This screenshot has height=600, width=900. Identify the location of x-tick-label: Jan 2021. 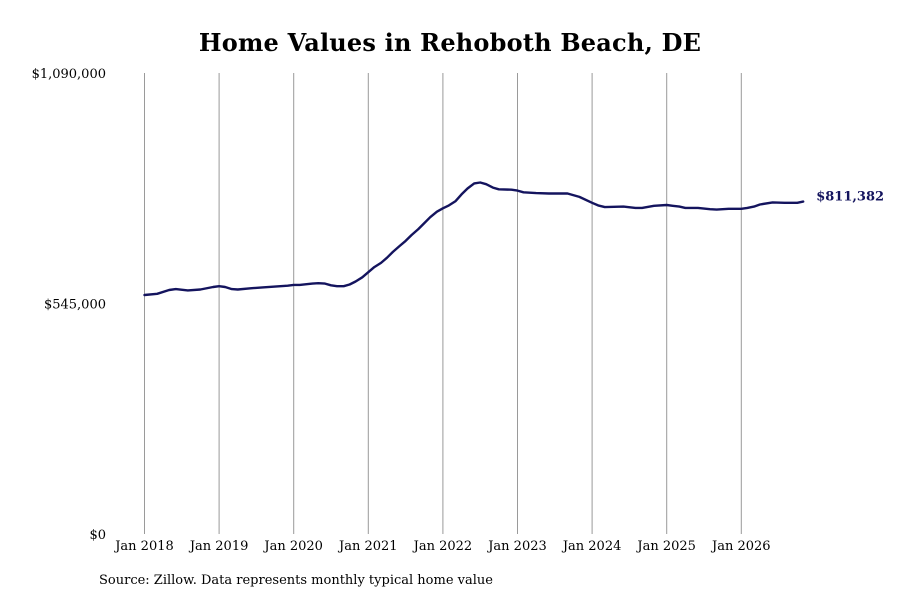
(367, 546).